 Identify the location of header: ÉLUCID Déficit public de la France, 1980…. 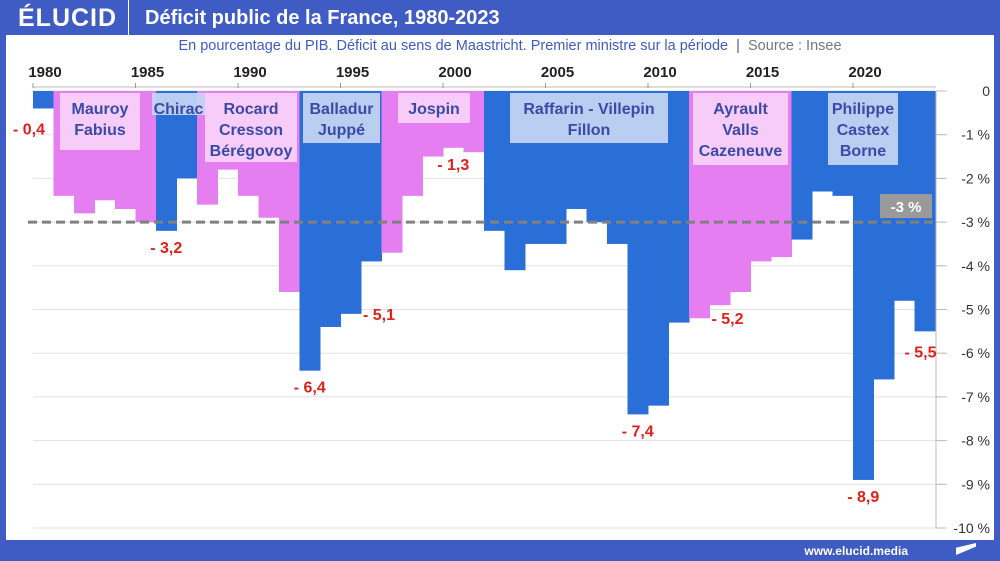
(500, 17).